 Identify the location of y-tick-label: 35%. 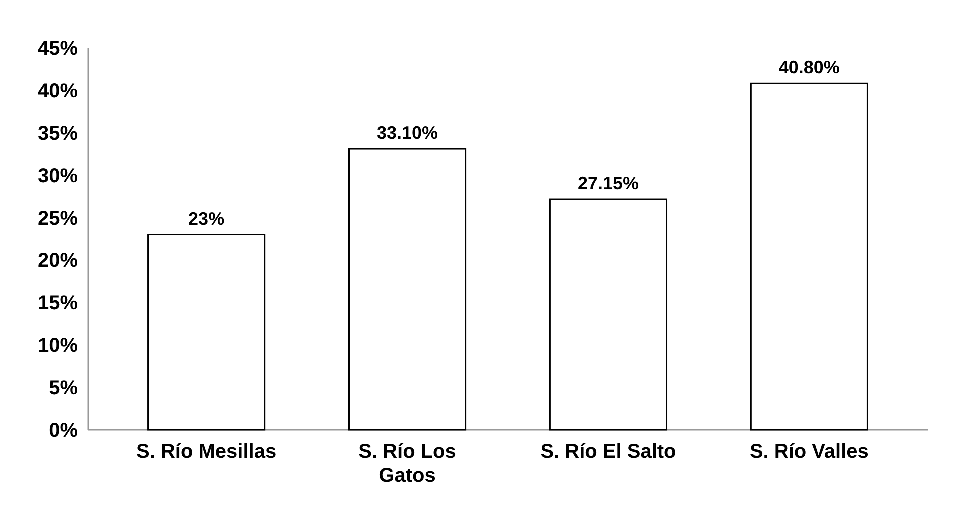
(58, 133).